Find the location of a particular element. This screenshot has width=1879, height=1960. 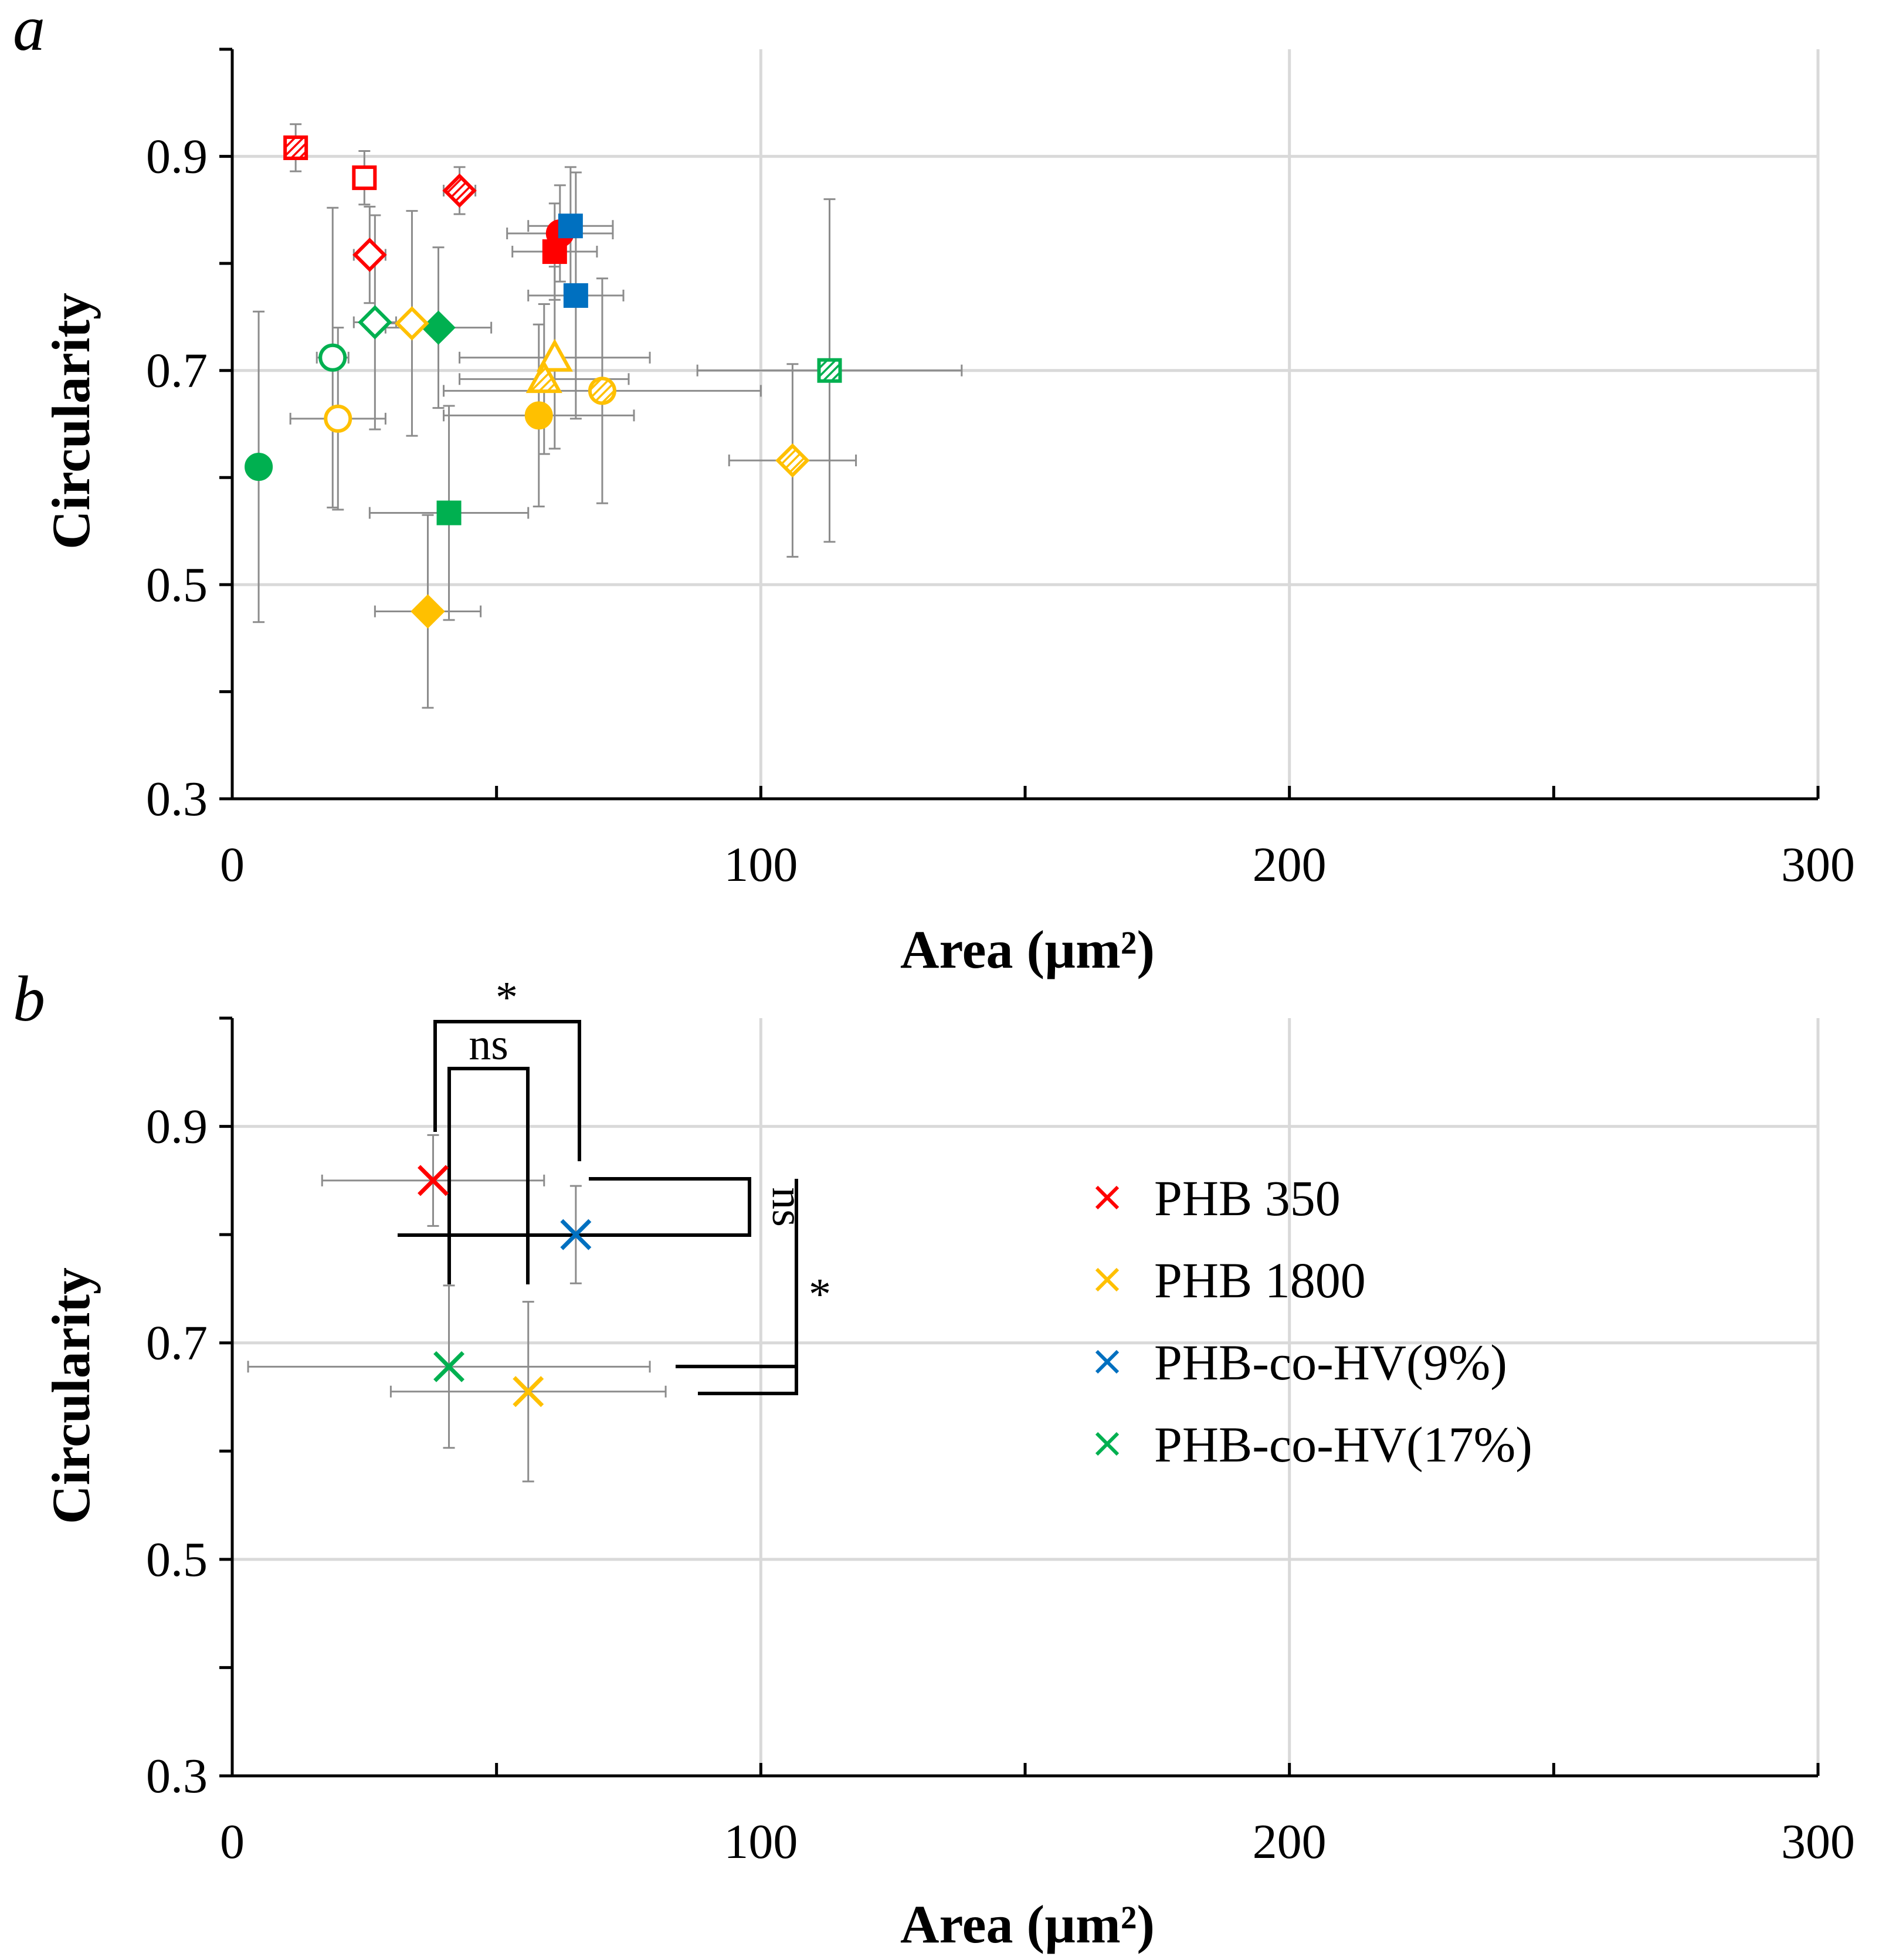

panel-a-points is located at coordinates (543, 382).